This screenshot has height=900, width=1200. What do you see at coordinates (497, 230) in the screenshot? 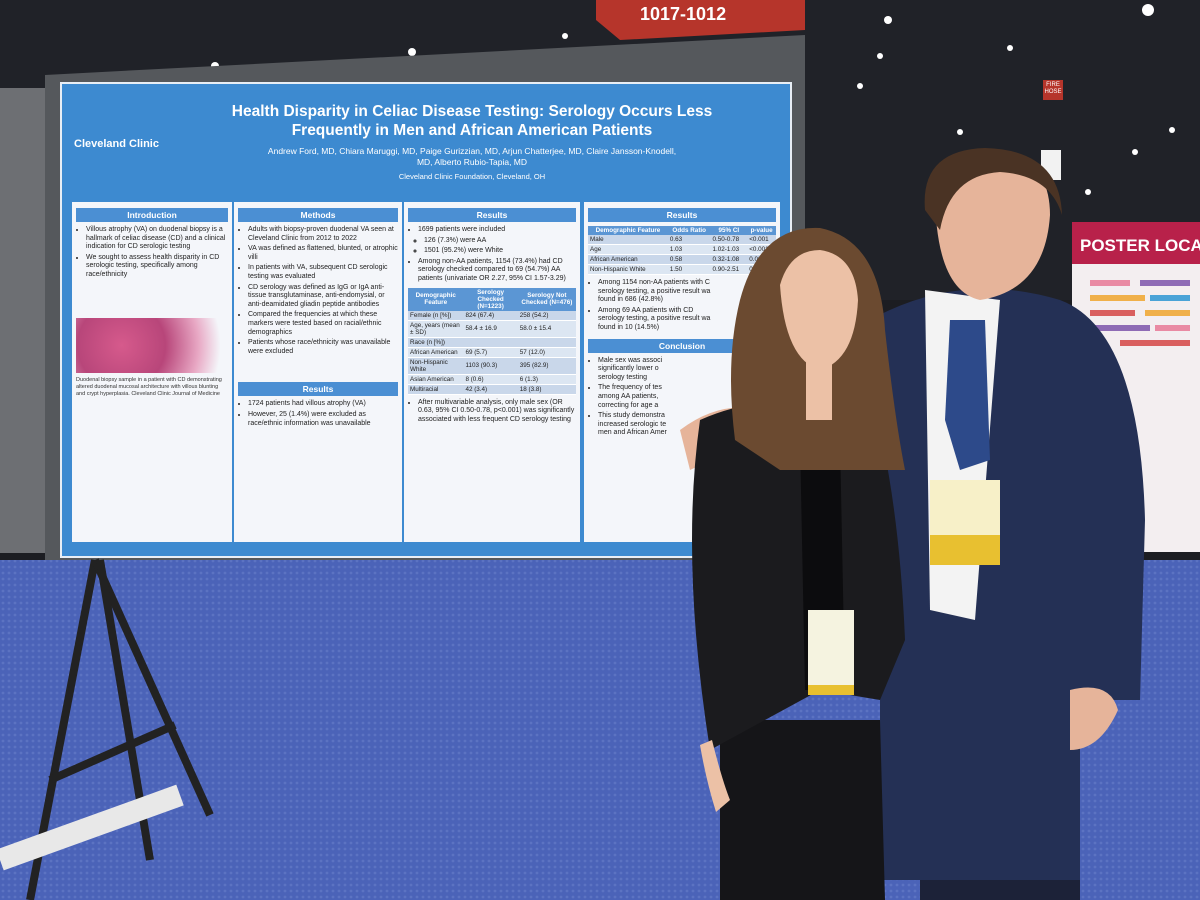
I see `bullet-item: 1699 patients were included` at bounding box center [497, 230].